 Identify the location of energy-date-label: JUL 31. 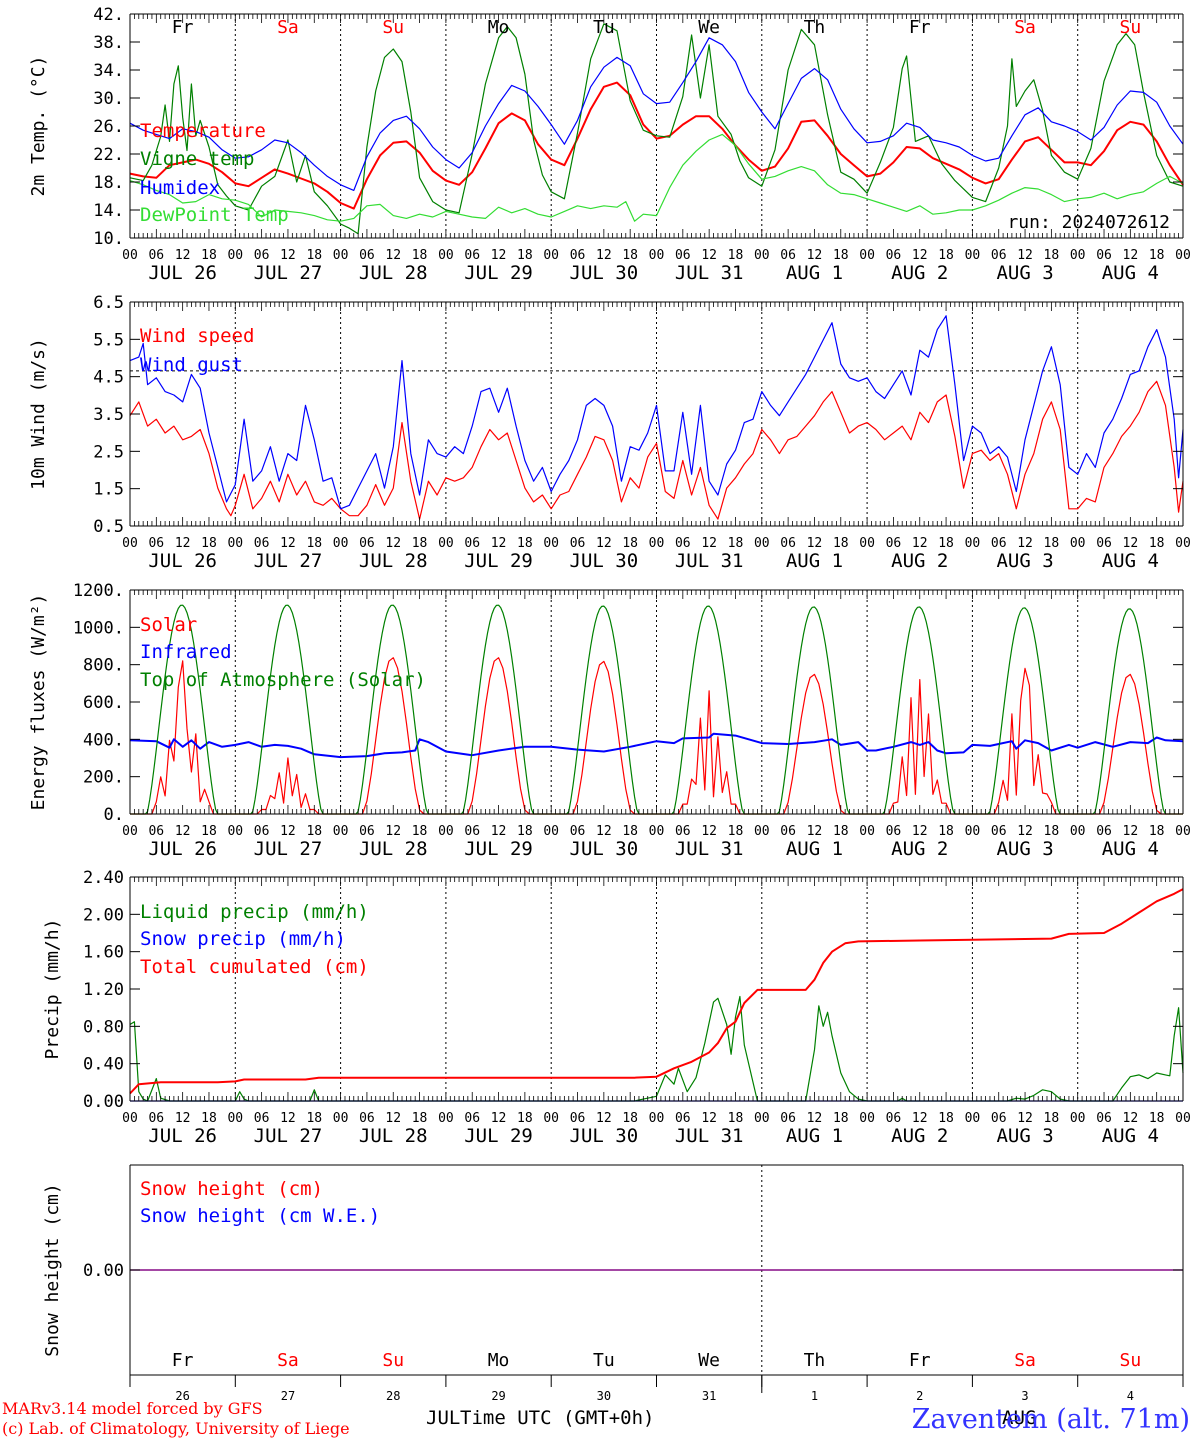
(709, 849).